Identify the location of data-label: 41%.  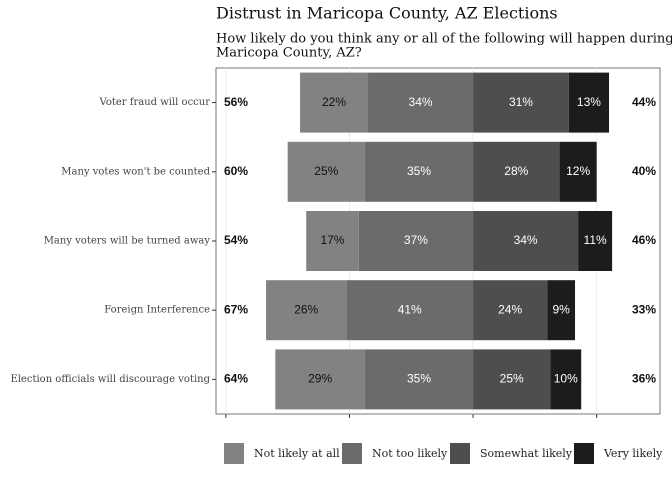
(410, 309).